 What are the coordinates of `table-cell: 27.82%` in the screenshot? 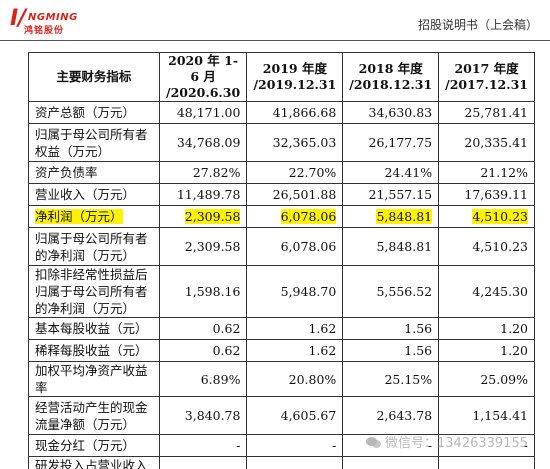 It's located at (203, 172).